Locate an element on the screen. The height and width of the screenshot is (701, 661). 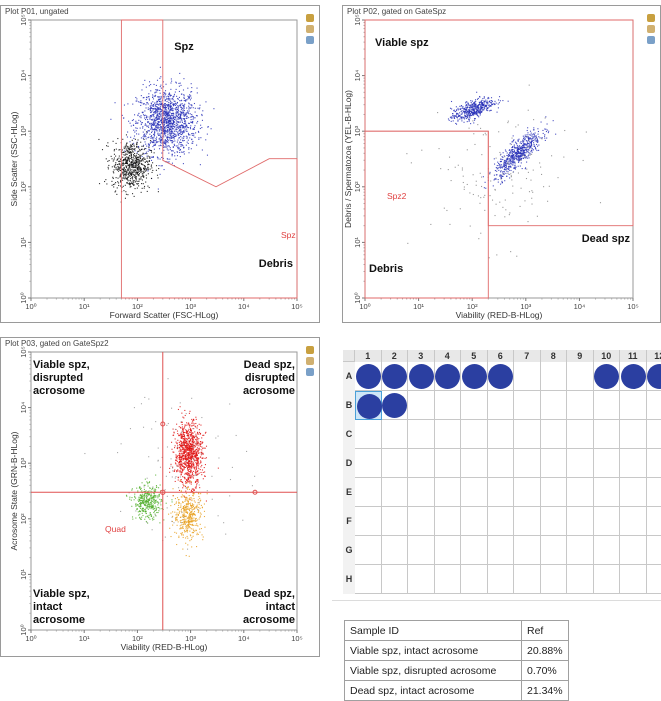
x-tick-label: 10⁴ is located at coordinates (244, 306).